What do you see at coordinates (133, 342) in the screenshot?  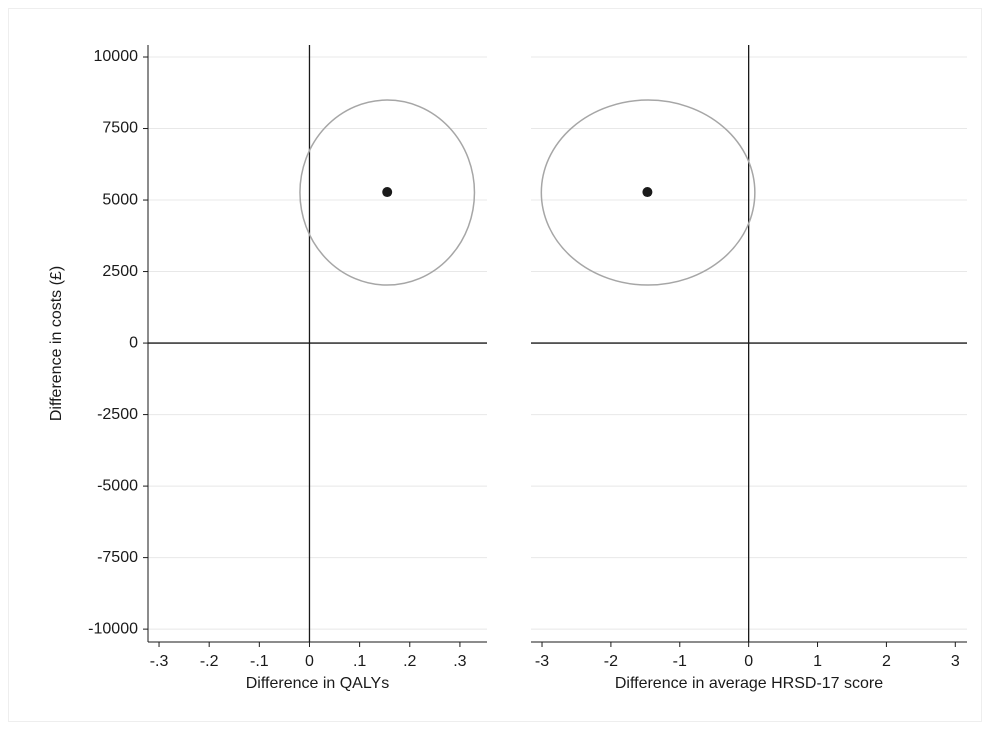 I see `y-tick-label: 0` at bounding box center [133, 342].